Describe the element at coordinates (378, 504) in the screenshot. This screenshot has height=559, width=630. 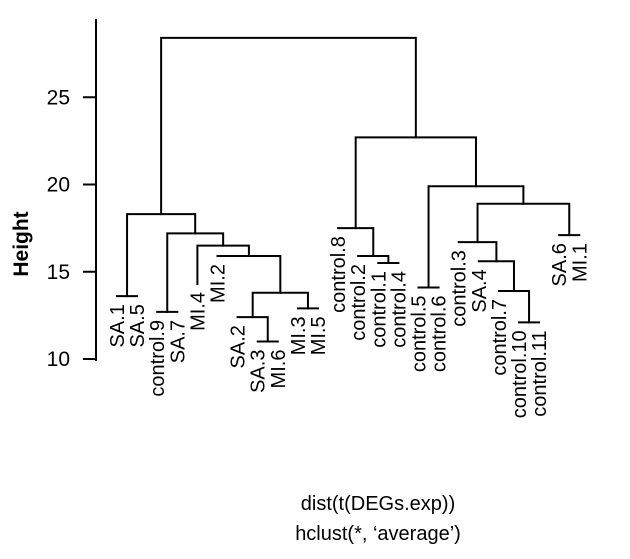
I see `subtitle-line-1: dist(t(DEGs.exp))` at that location.